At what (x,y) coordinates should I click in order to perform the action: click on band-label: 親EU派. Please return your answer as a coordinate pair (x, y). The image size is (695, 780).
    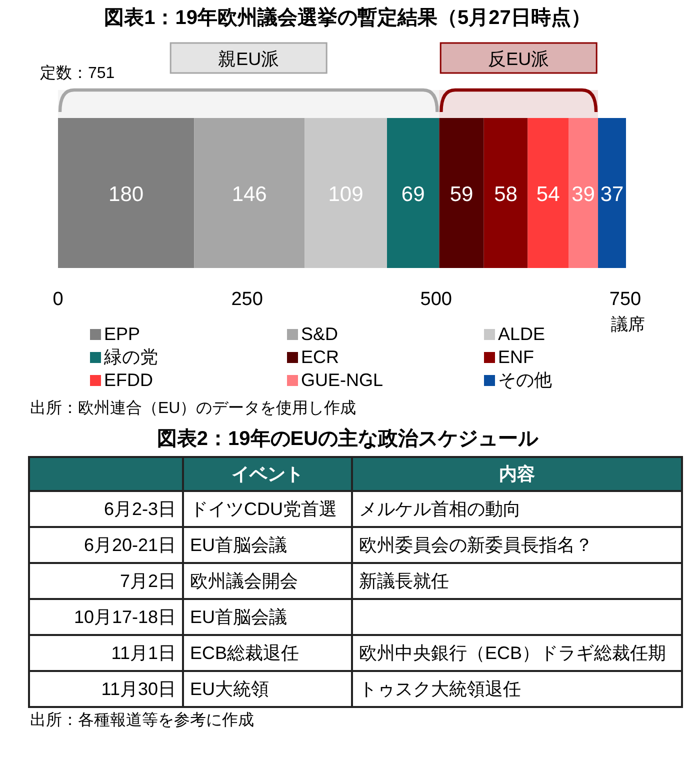
    Looking at the image, I should click on (249, 59).